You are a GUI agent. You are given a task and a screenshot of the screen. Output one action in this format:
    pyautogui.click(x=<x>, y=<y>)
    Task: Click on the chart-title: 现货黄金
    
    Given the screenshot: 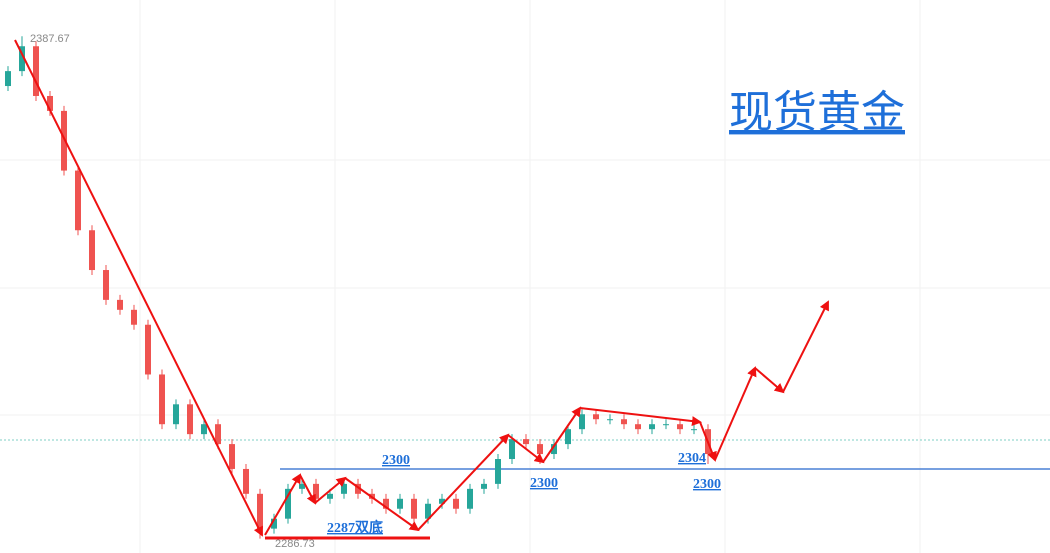 What is the action you would take?
    pyautogui.click(x=817, y=112)
    